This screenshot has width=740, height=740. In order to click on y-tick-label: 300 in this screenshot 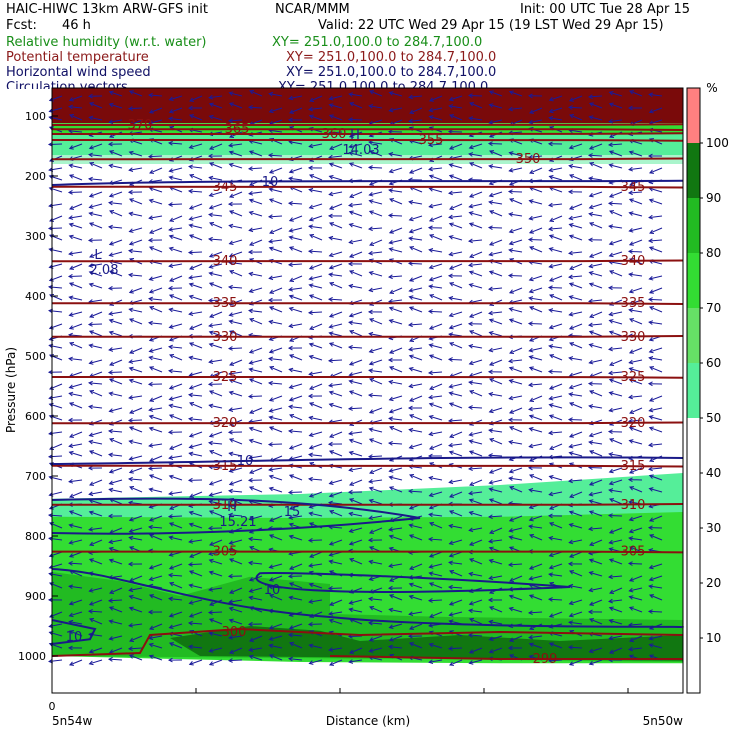, I will do `click(35, 236)`.